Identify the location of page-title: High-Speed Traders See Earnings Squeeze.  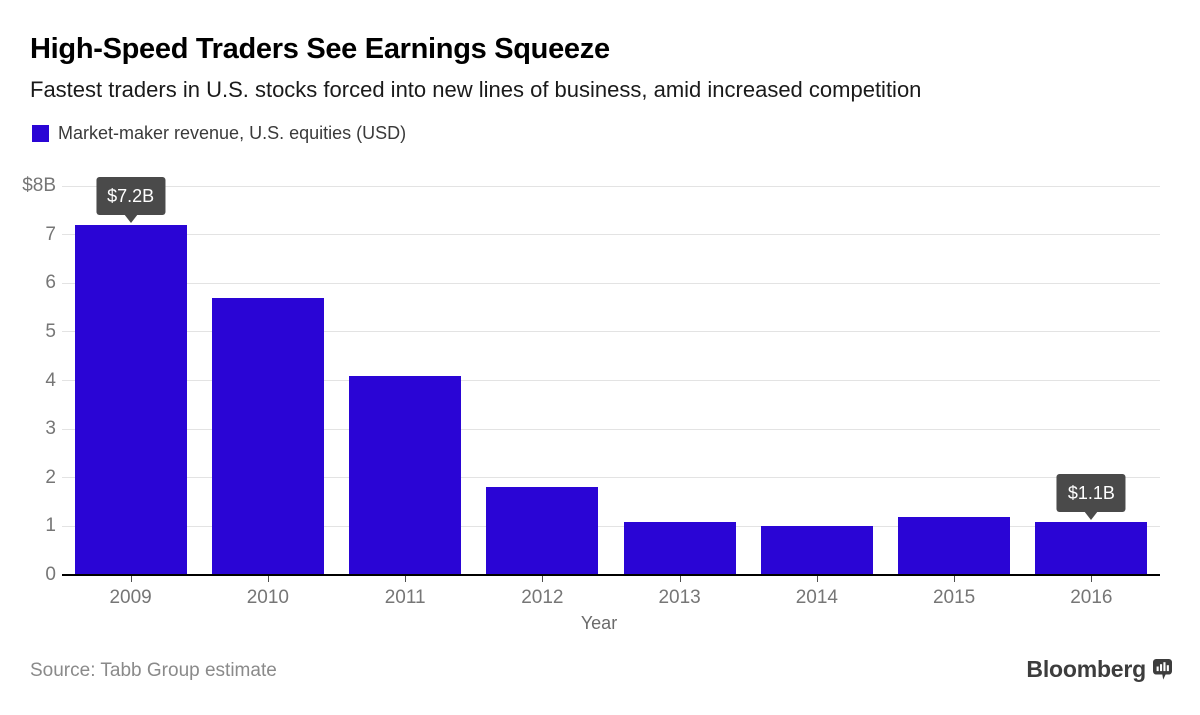
(320, 49).